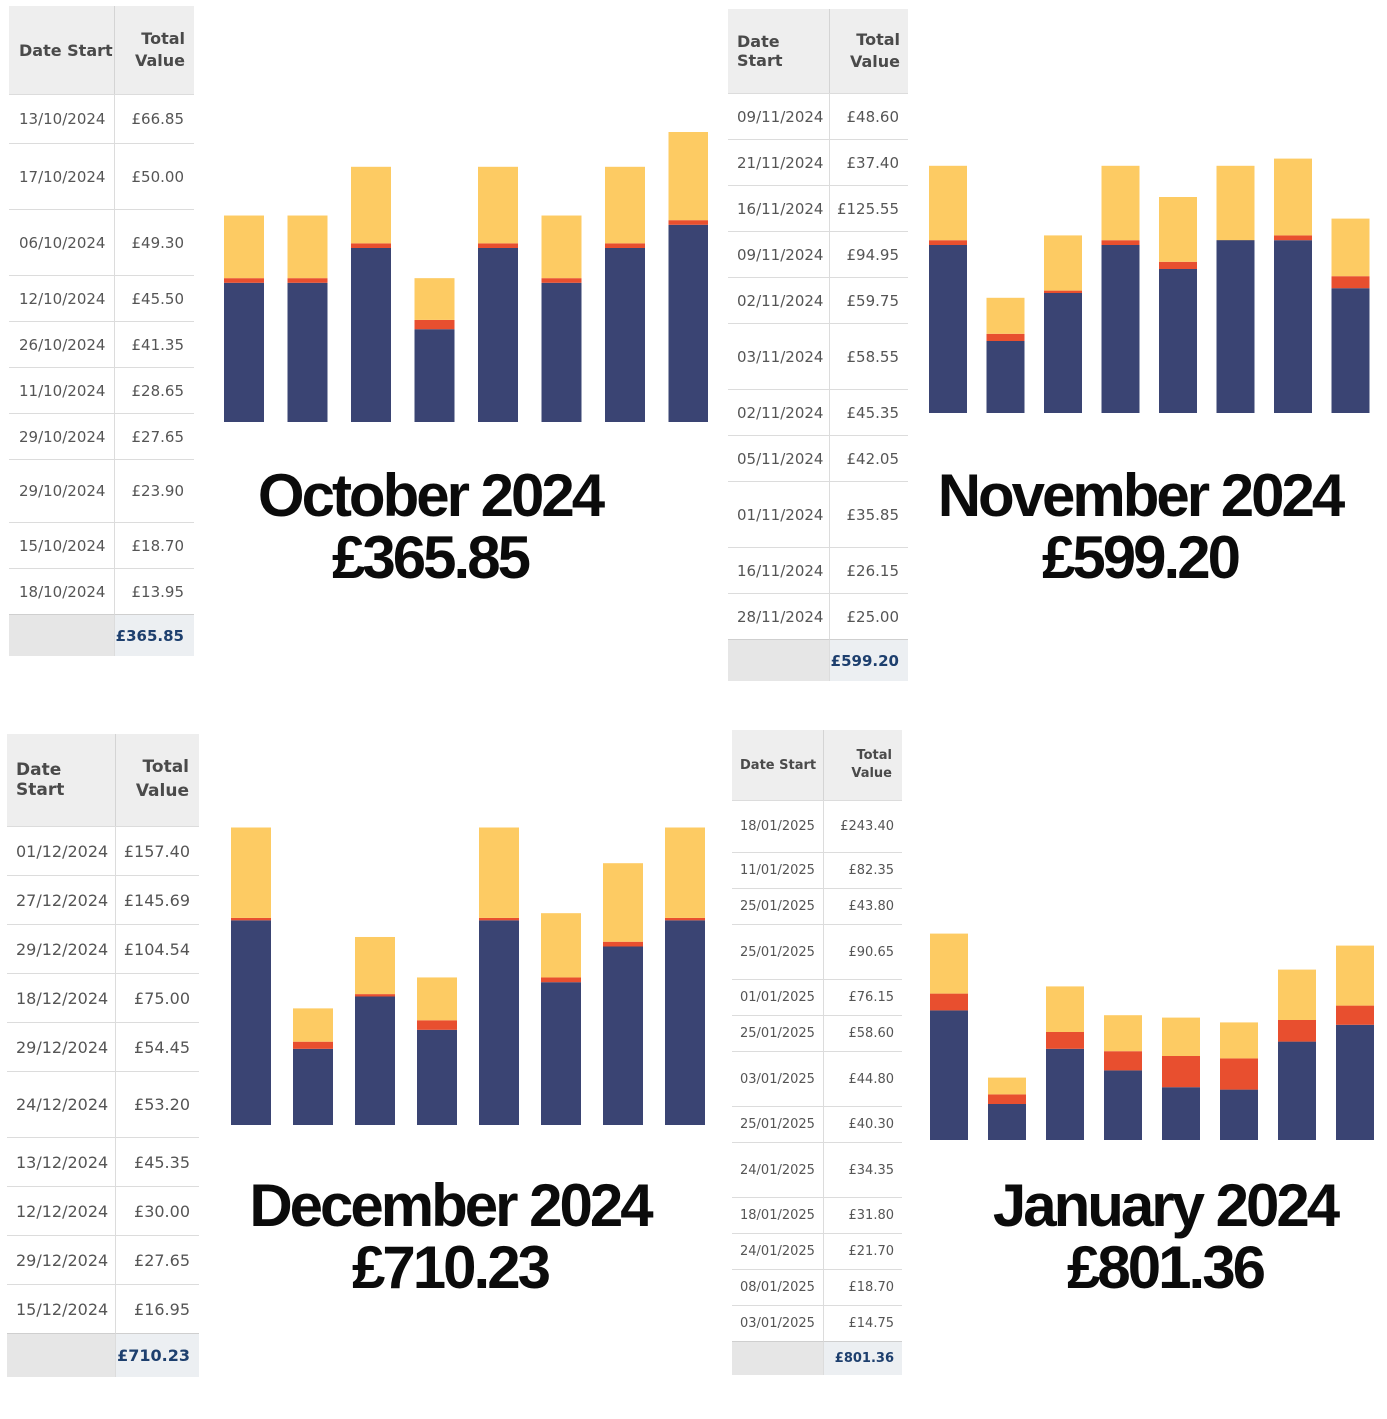  Describe the element at coordinates (779, 356) in the screenshot. I see `date-start-cell: 03/11/2024` at that location.